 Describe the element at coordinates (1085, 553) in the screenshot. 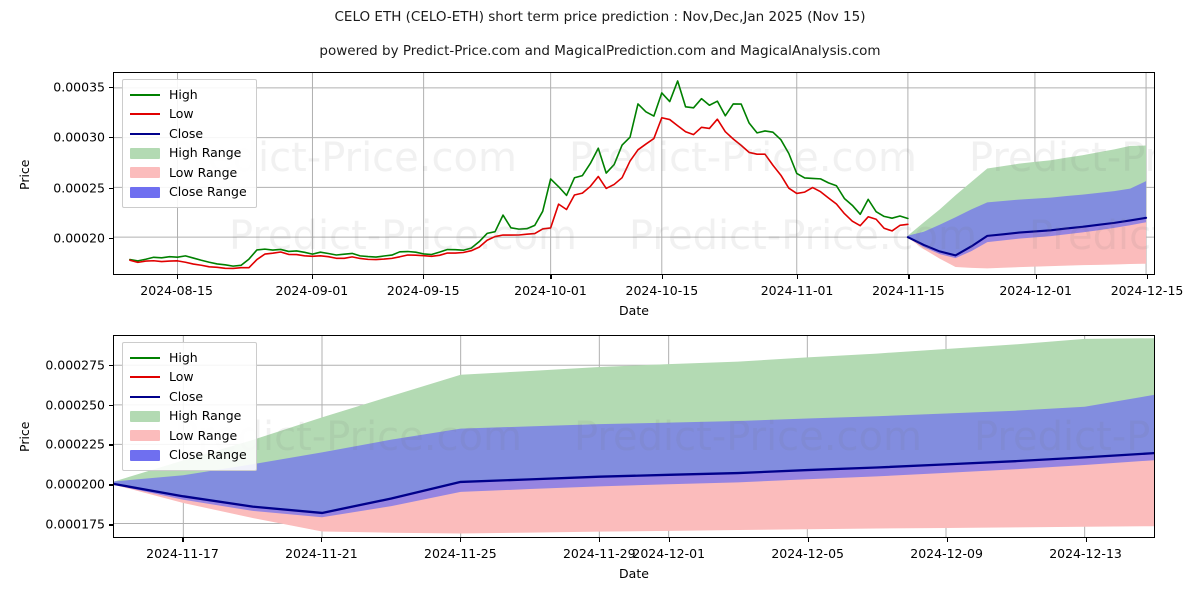

I see `x-tick-label: 2024-12-13` at that location.